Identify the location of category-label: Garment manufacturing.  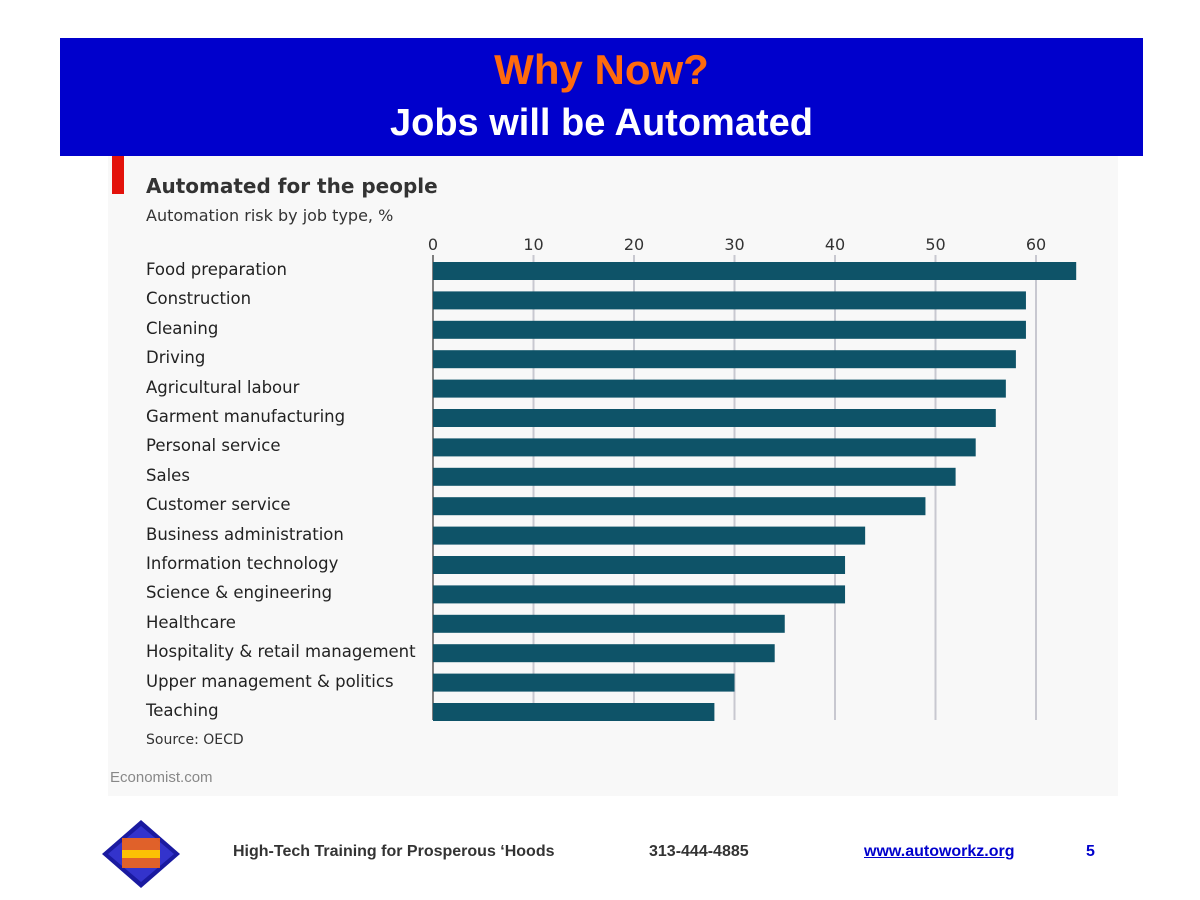
(246, 416).